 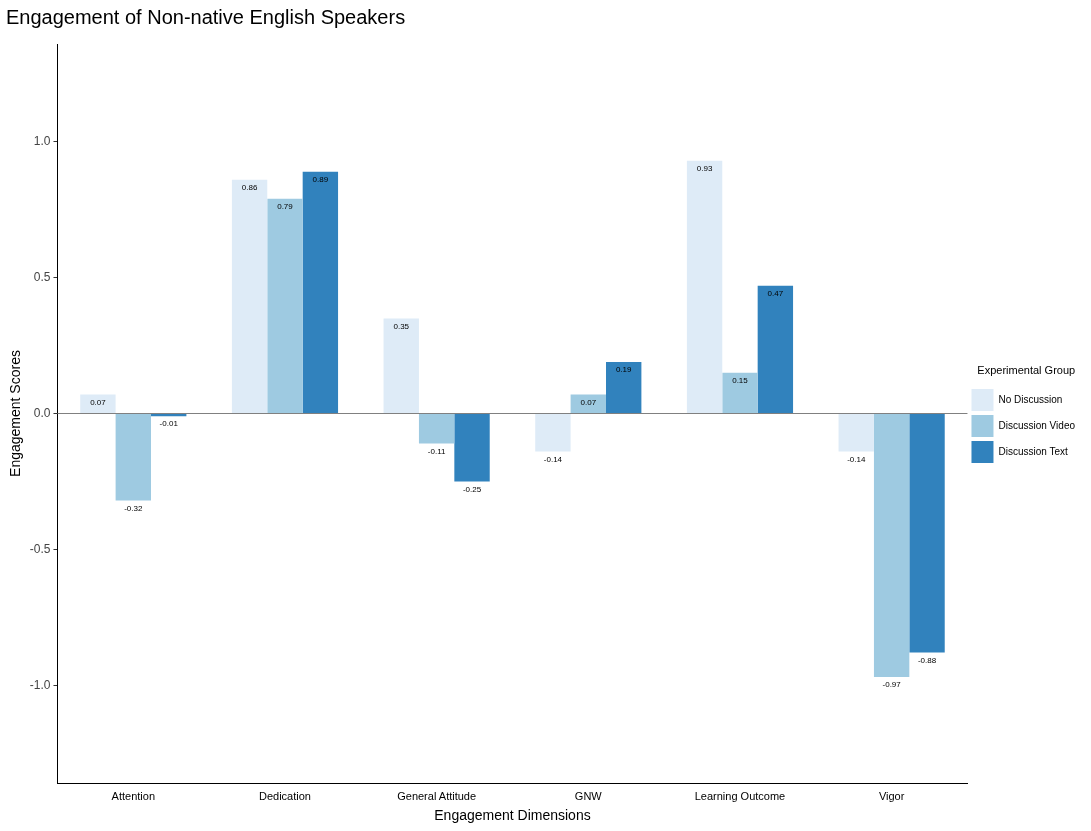 What do you see at coordinates (891, 795) in the screenshot?
I see `x-tick-label: Vigor` at bounding box center [891, 795].